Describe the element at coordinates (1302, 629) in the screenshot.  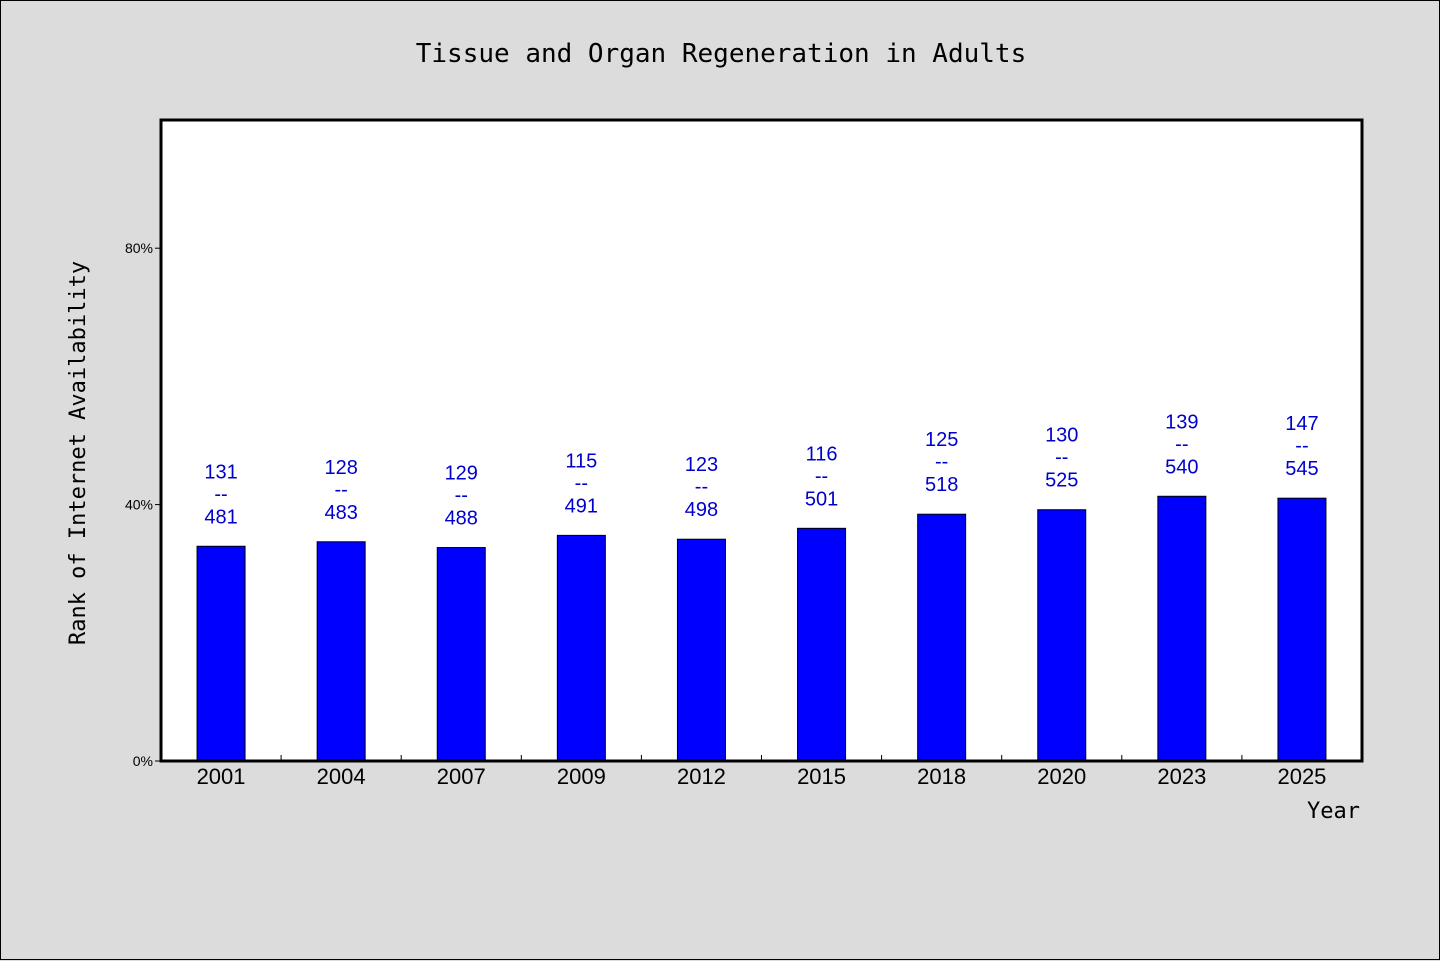
I see `bar-2025` at that location.